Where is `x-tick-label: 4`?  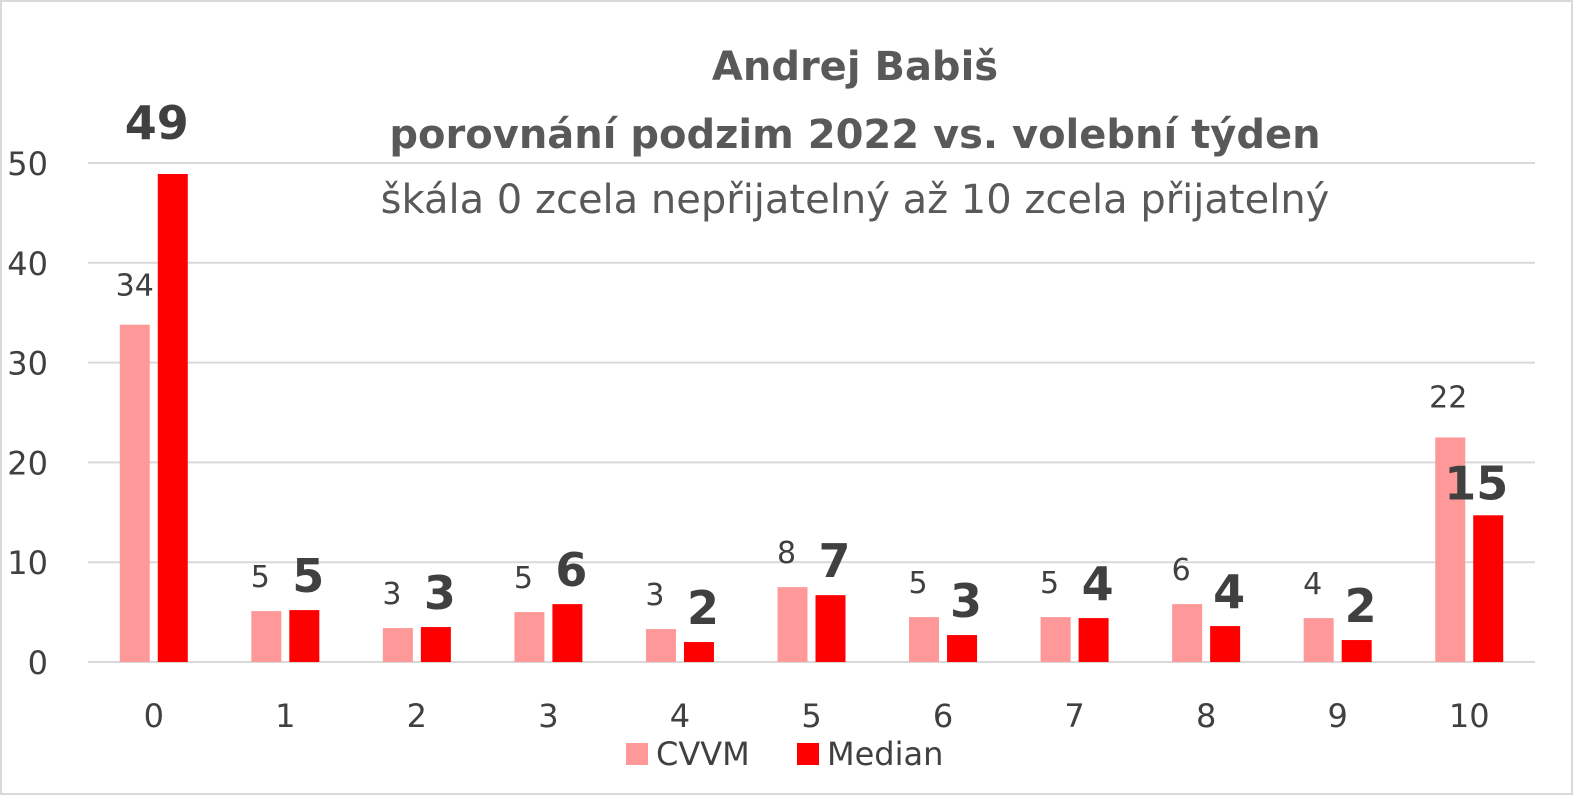 x-tick-label: 4 is located at coordinates (680, 716).